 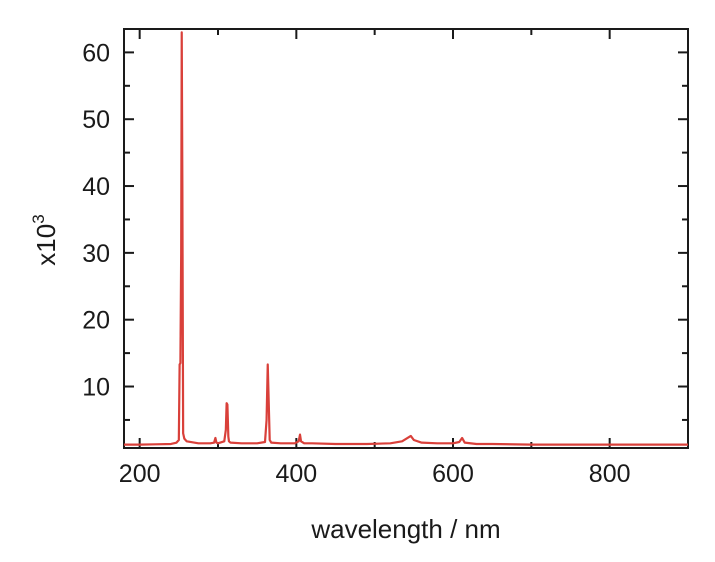 What do you see at coordinates (375, 474) in the screenshot?
I see `x-tick-labels: 200 400 600 800` at bounding box center [375, 474].